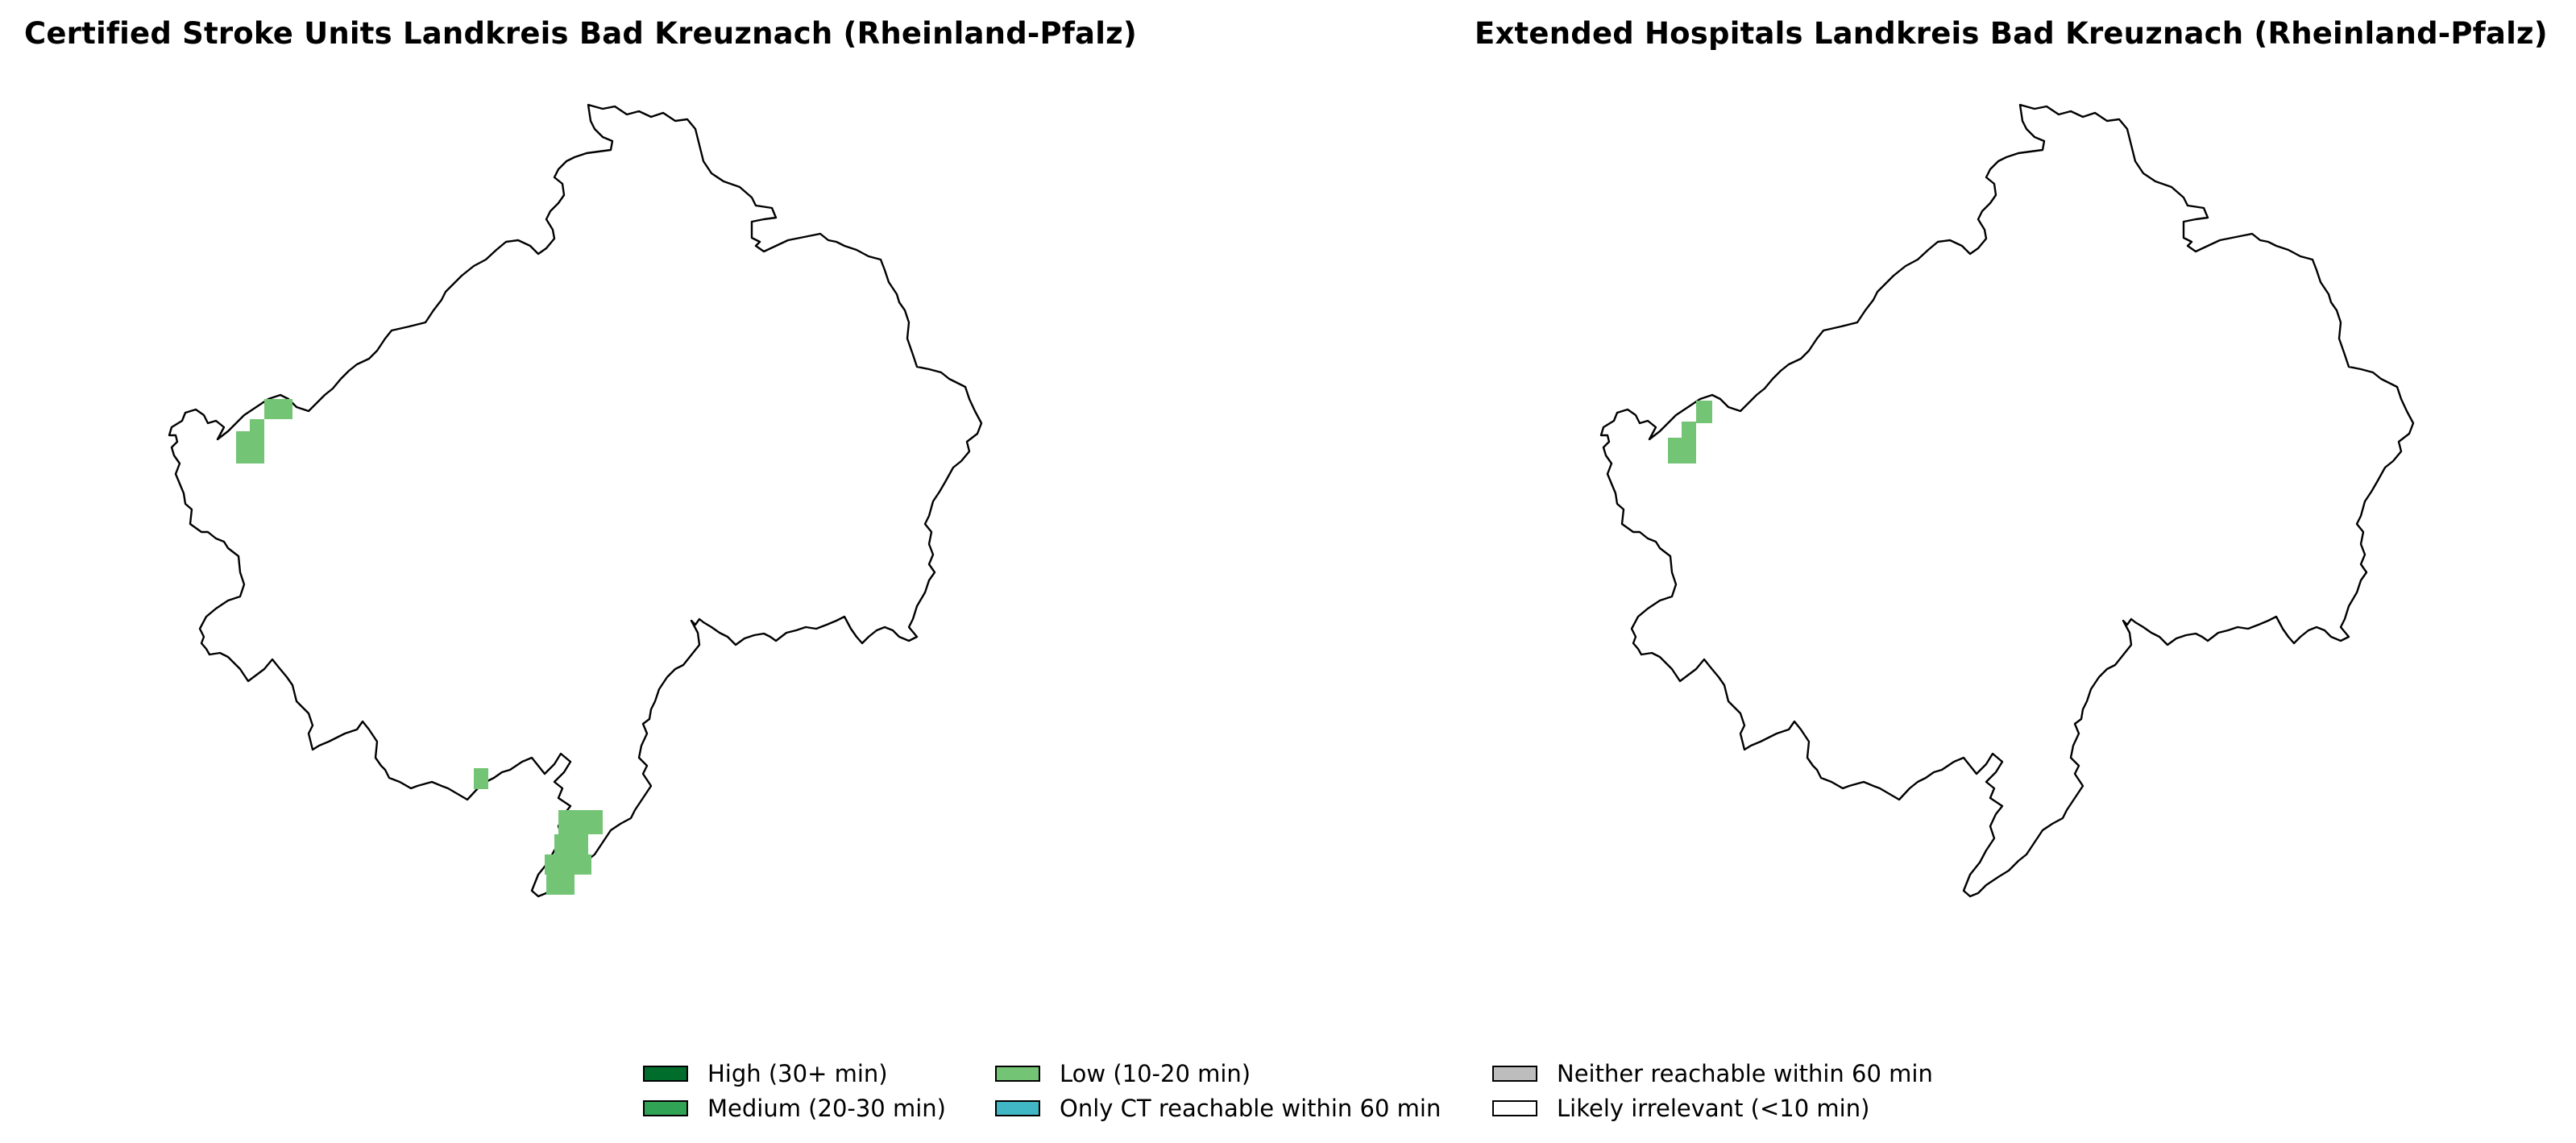 The image size is (2576, 1143). Describe the element at coordinates (420, 647) in the screenshot. I see `reachability-cells-left` at that location.